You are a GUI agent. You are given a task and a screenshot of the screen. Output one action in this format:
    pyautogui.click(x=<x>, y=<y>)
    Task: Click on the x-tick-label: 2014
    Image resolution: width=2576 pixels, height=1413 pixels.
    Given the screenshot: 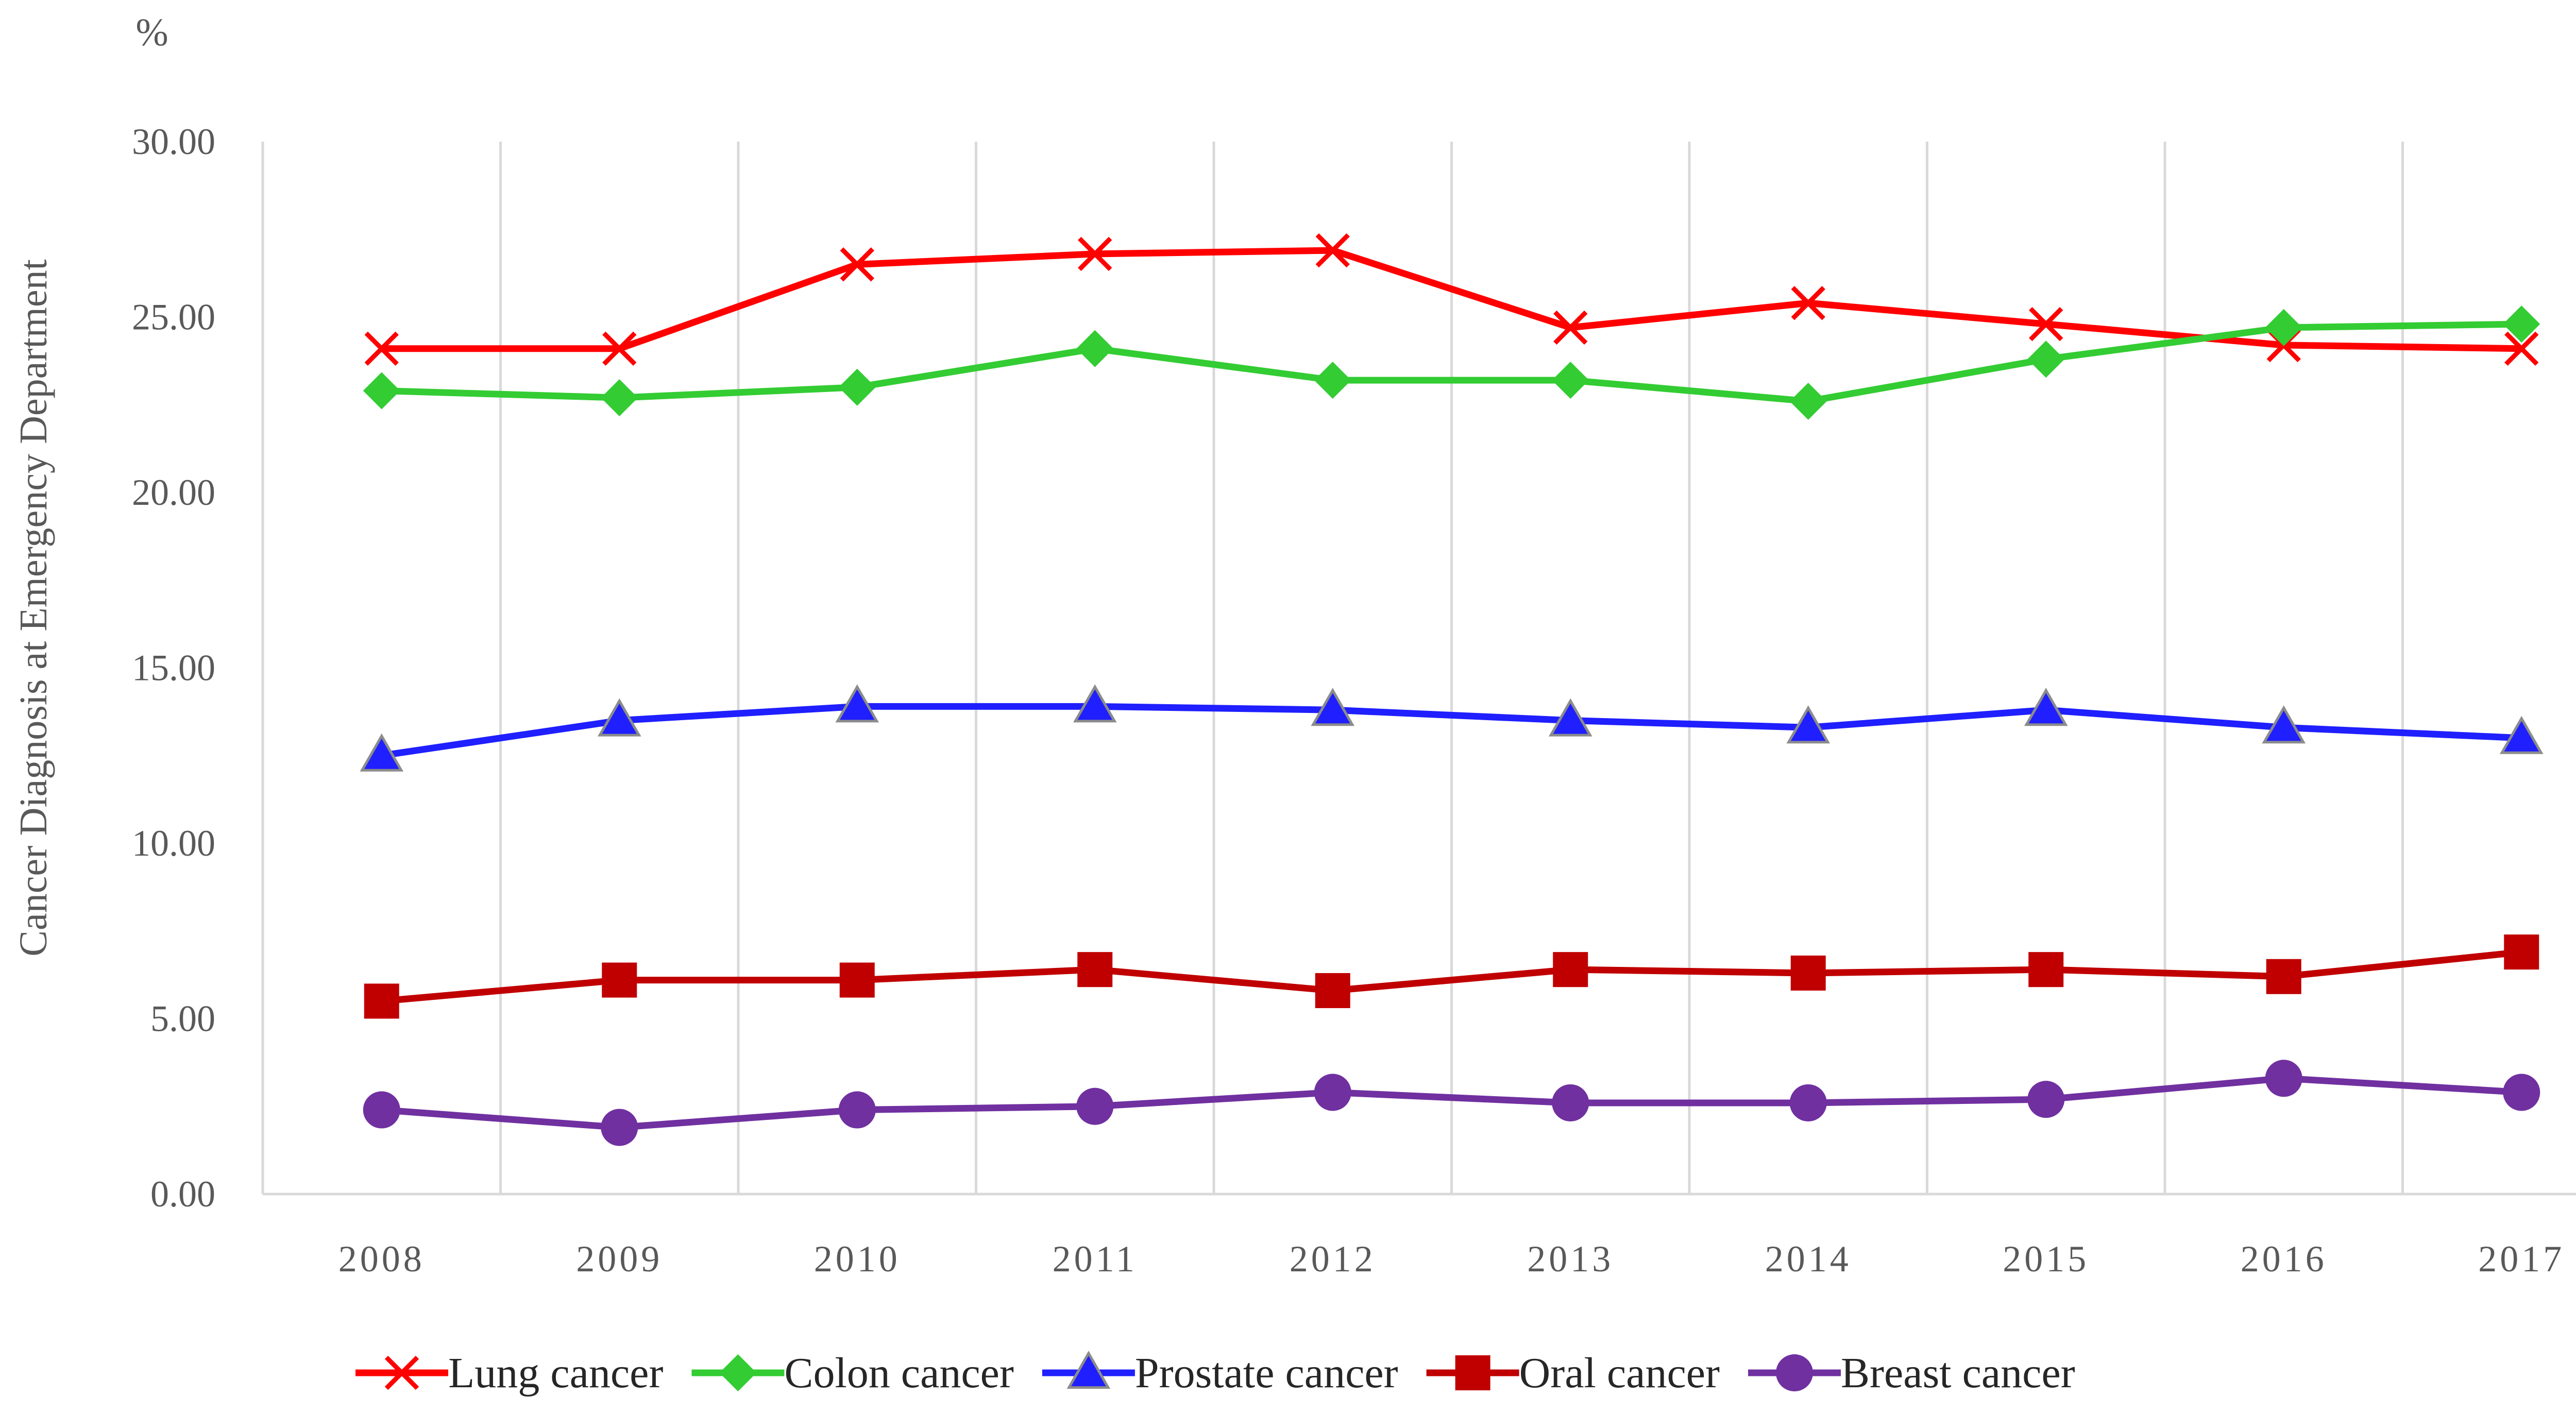 What is the action you would take?
    pyautogui.click(x=1808, y=1259)
    